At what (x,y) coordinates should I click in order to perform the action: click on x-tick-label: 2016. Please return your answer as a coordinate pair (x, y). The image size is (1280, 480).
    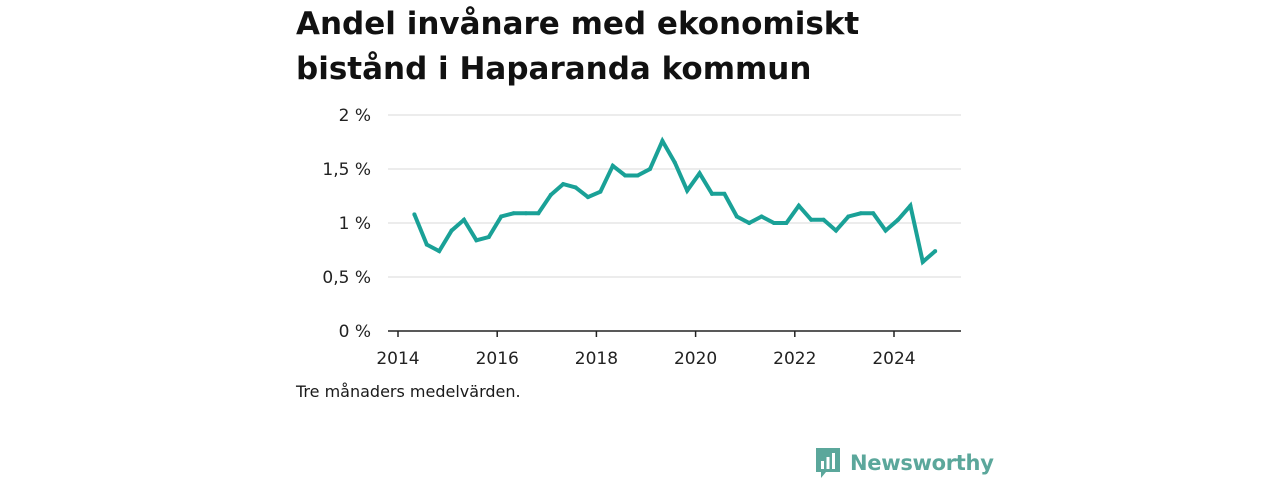
    Looking at the image, I should click on (497, 359).